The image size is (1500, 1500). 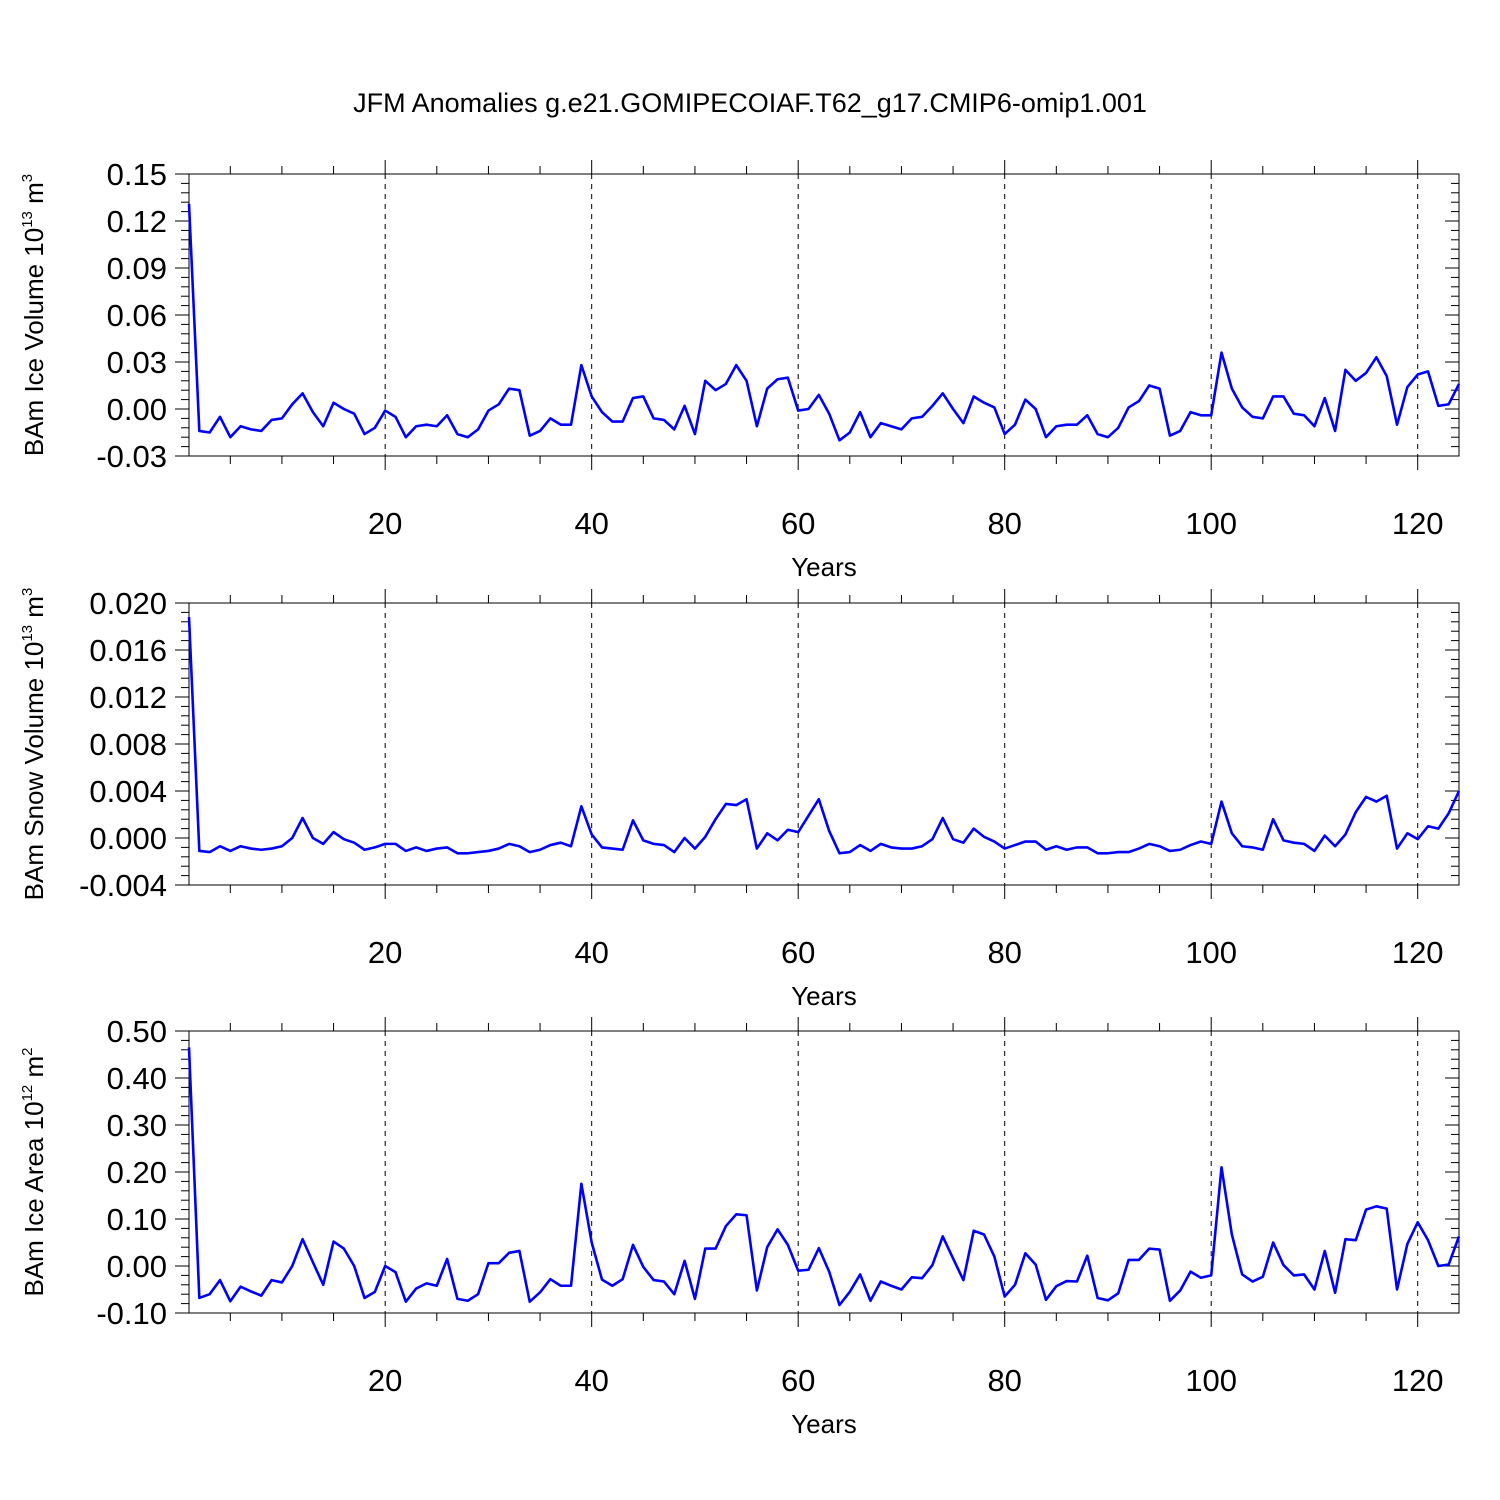 I want to click on snow-volume-ytick-label: 0.016, so click(x=128, y=650).